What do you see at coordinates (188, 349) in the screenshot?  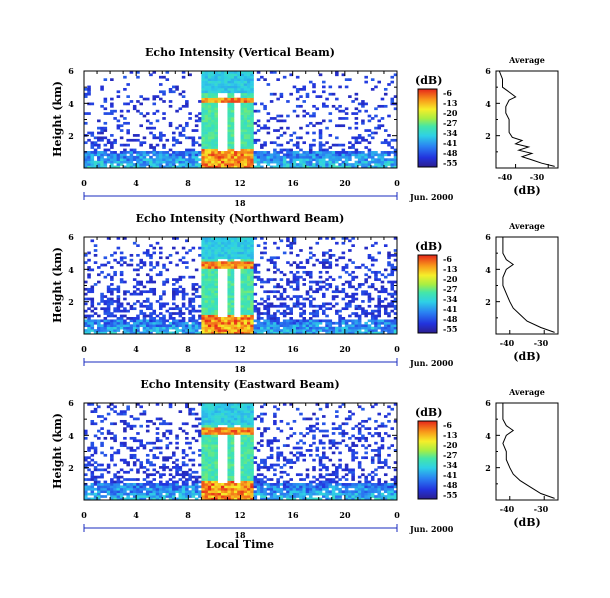 I see `x-tick-label: 8` at bounding box center [188, 349].